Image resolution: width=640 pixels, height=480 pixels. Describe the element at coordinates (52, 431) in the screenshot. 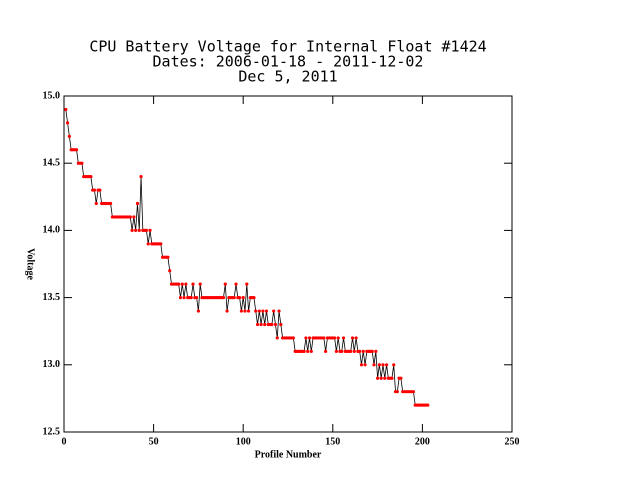

I see `y-tick-label: 12.5` at that location.